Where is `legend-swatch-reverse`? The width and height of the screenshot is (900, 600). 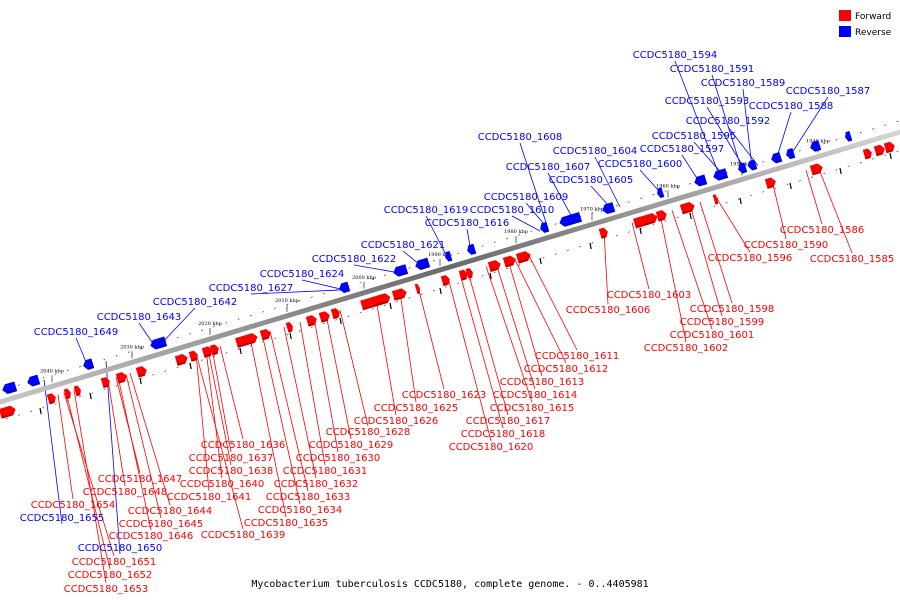 legend-swatch-reverse is located at coordinates (845, 31).